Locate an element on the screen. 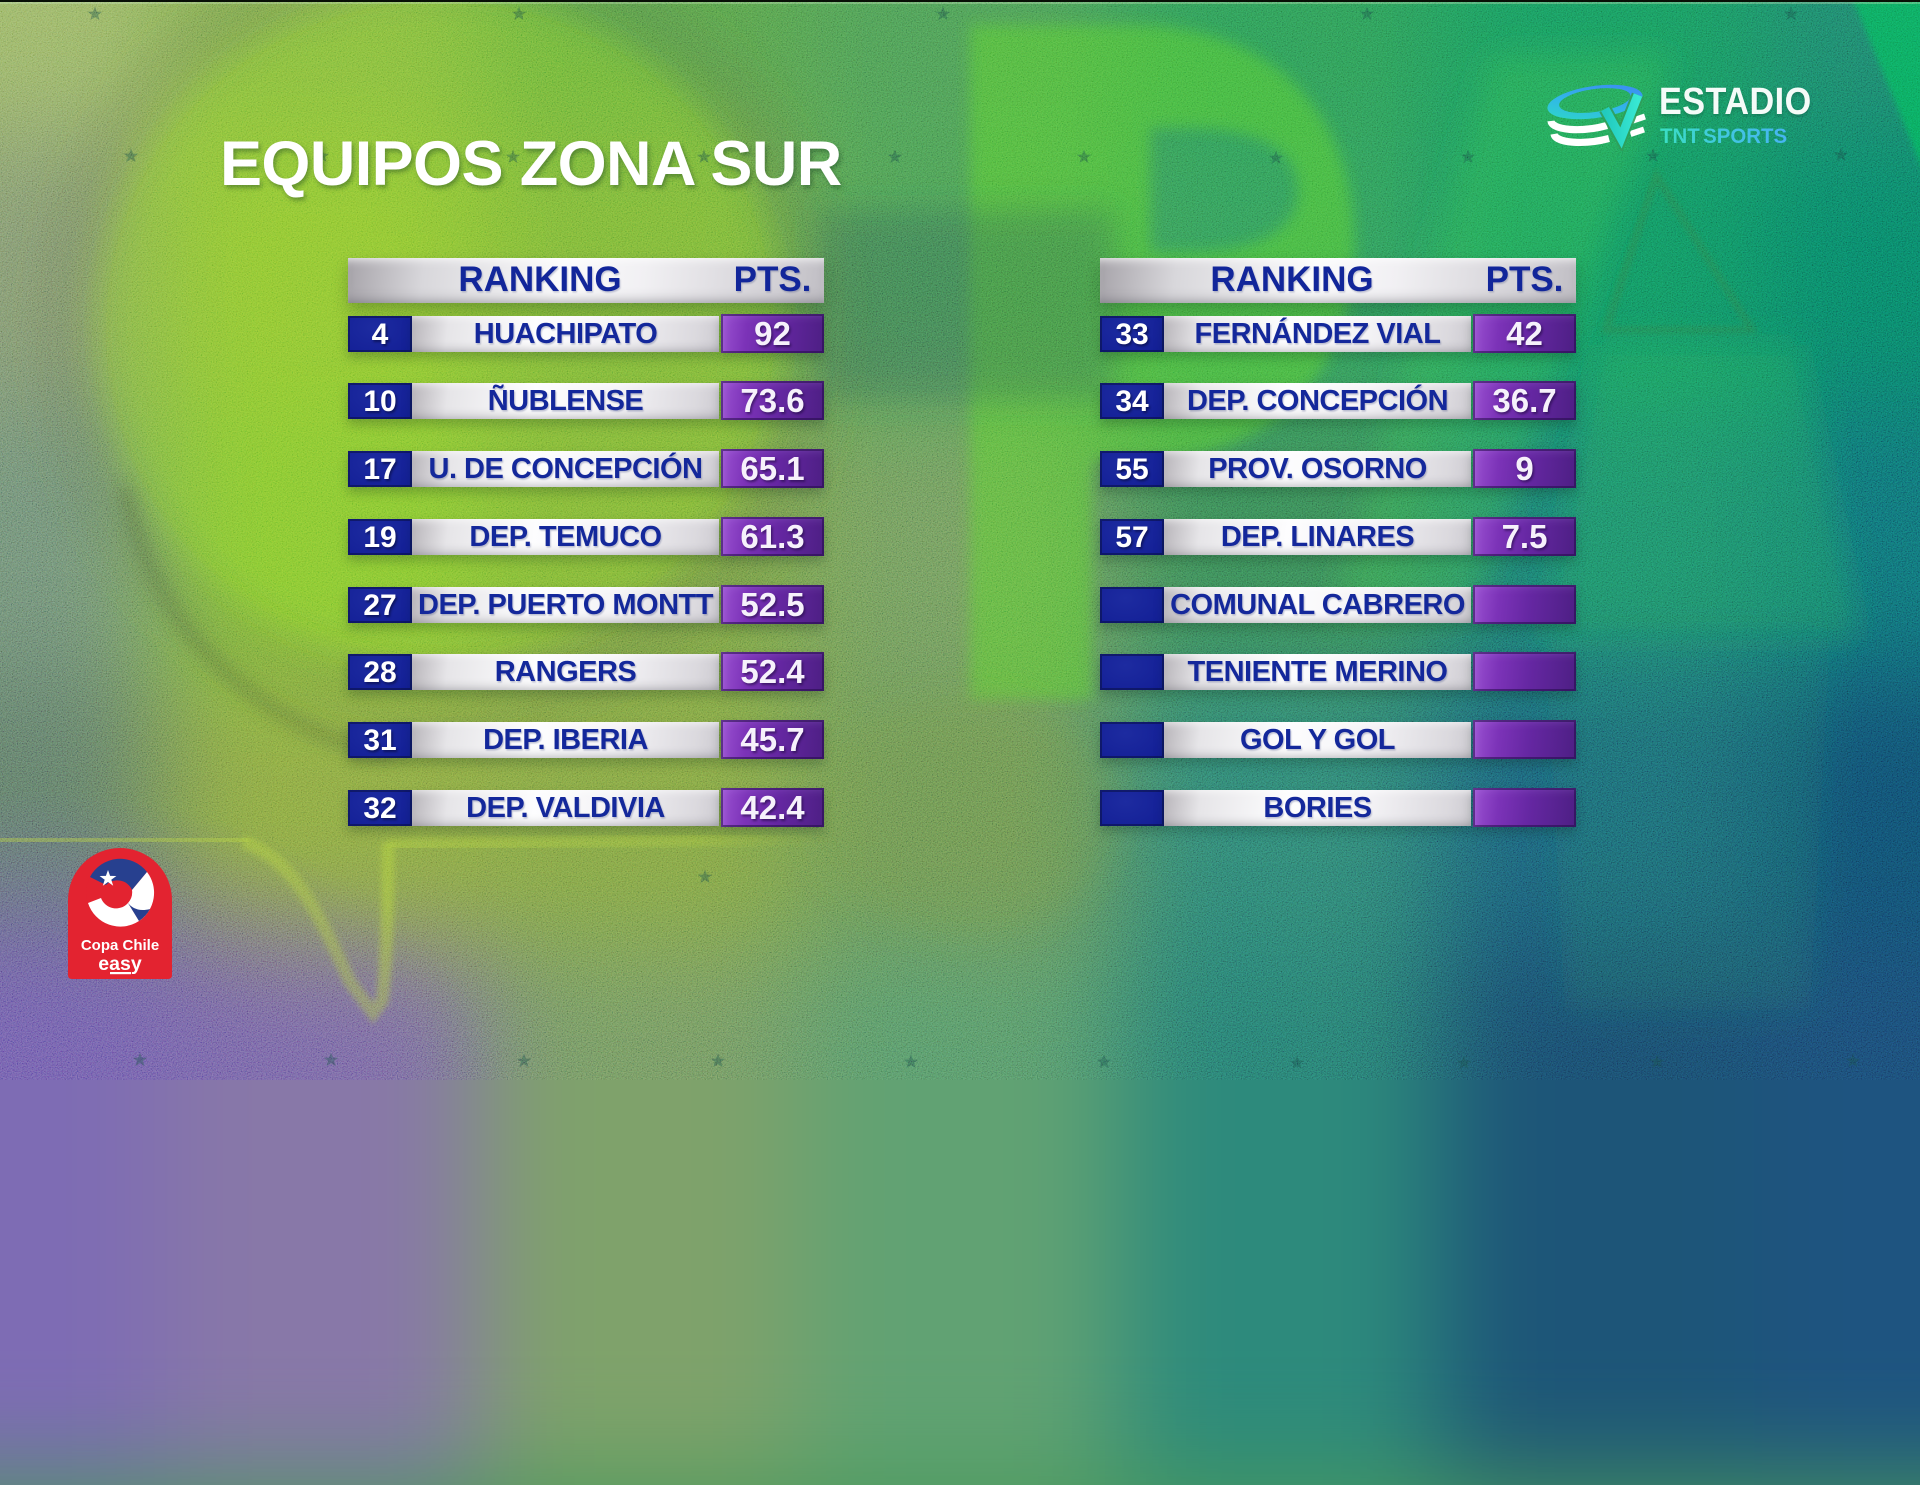 This screenshot has height=1485, width=1920. svg-text: Copa Chile is located at coordinates (120, 945).